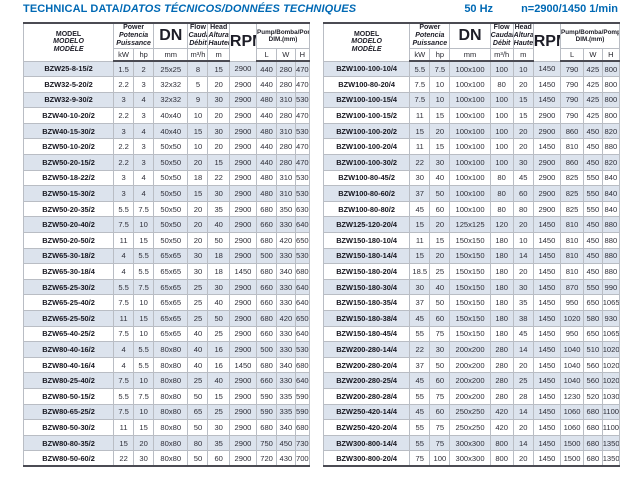 The image size is (627, 500). What do you see at coordinates (267, 349) in the screenshot?
I see `value-cell: 500` at bounding box center [267, 349].